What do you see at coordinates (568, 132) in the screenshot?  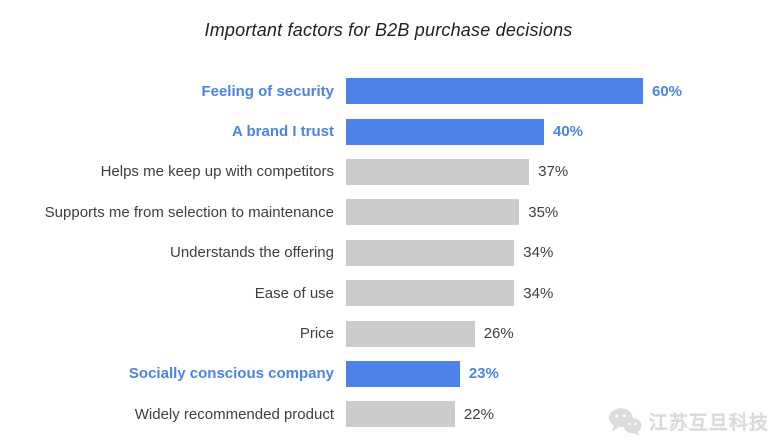 I see `value-label: 40%` at bounding box center [568, 132].